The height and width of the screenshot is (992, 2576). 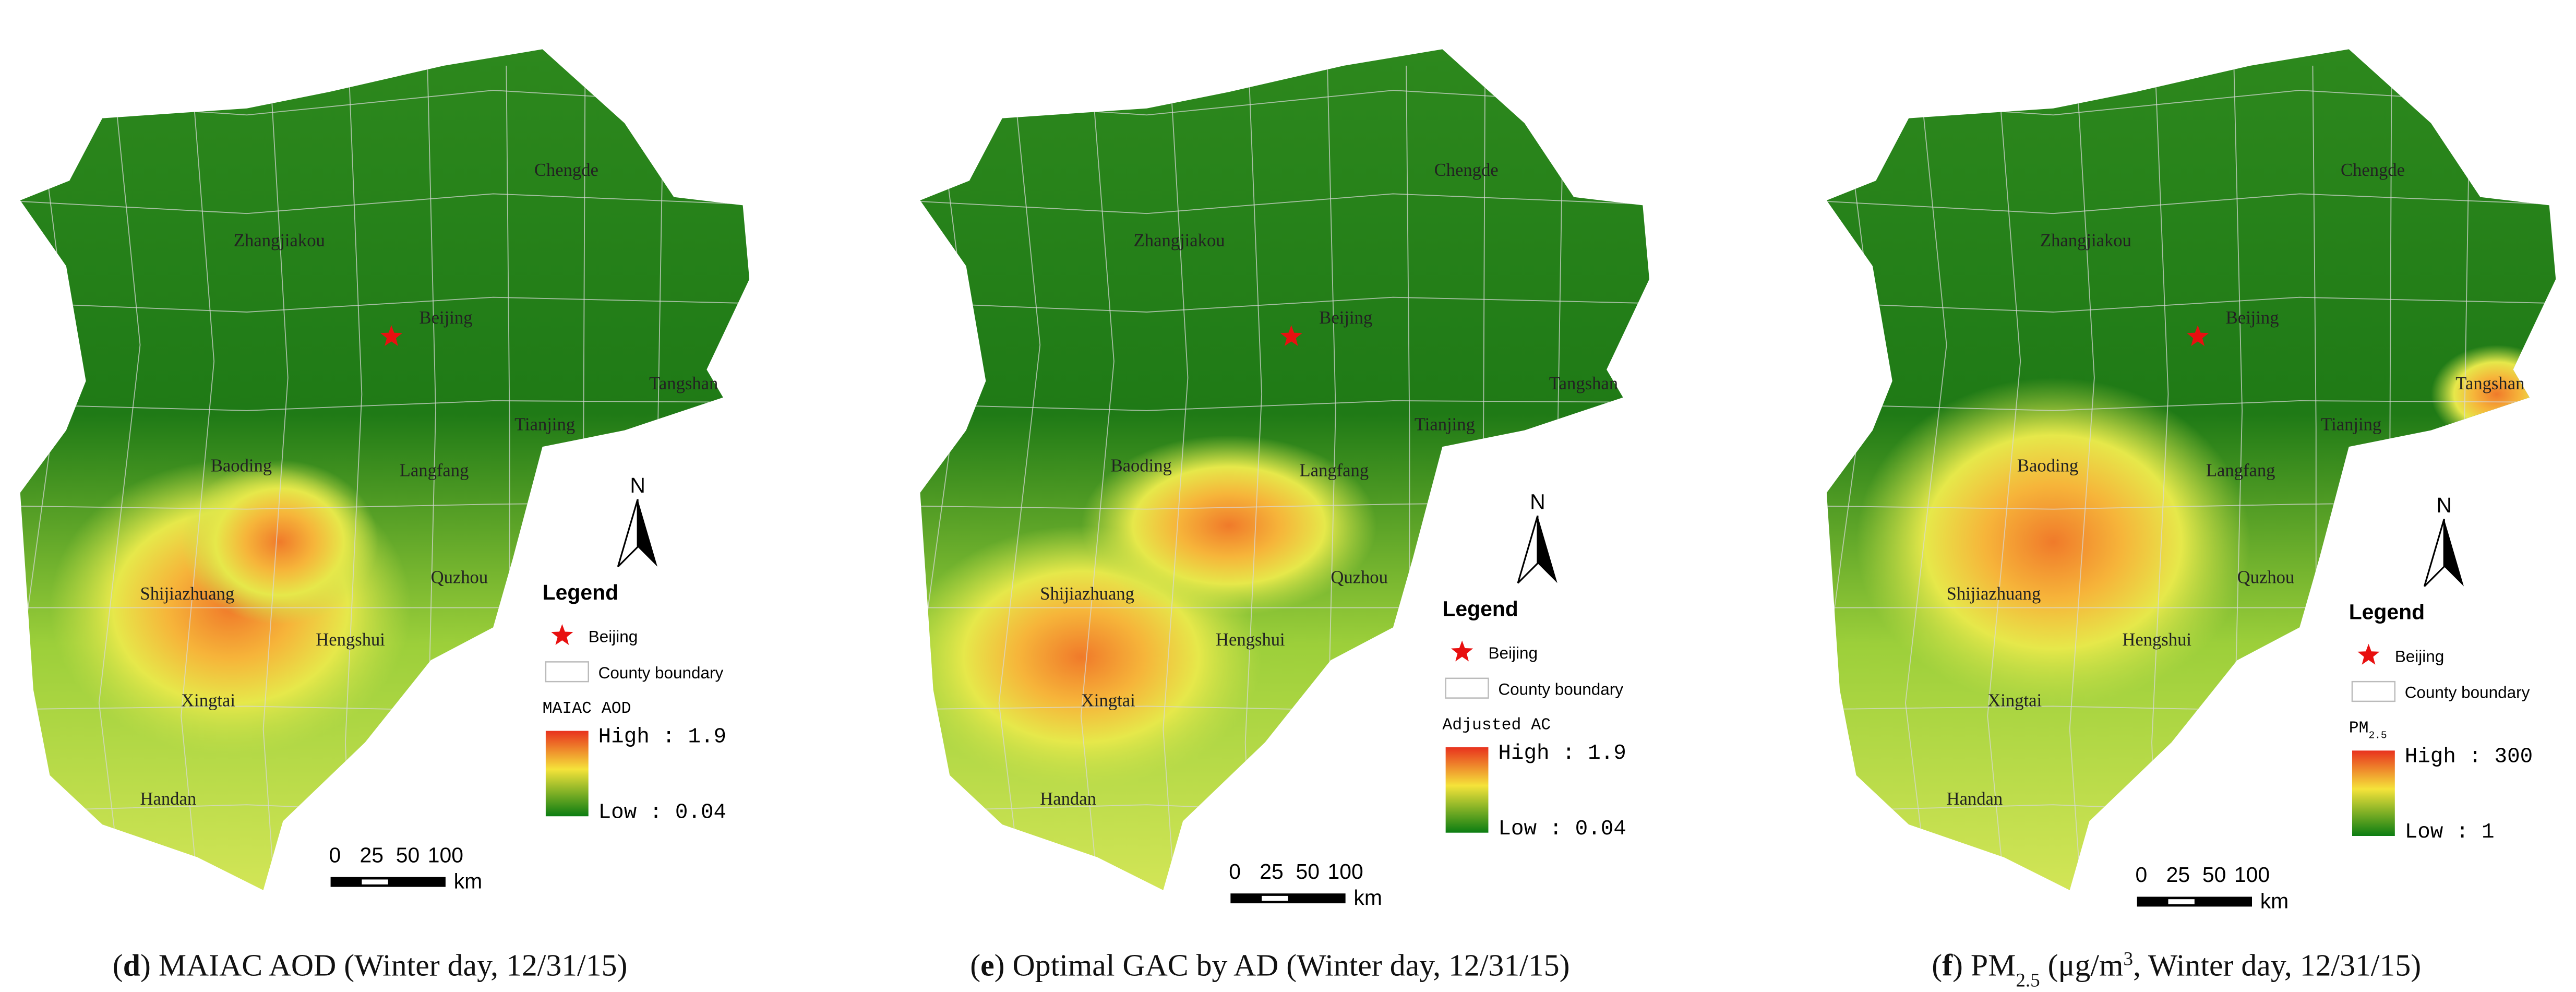 I want to click on layer-title: PM2.5, so click(x=2368, y=731).